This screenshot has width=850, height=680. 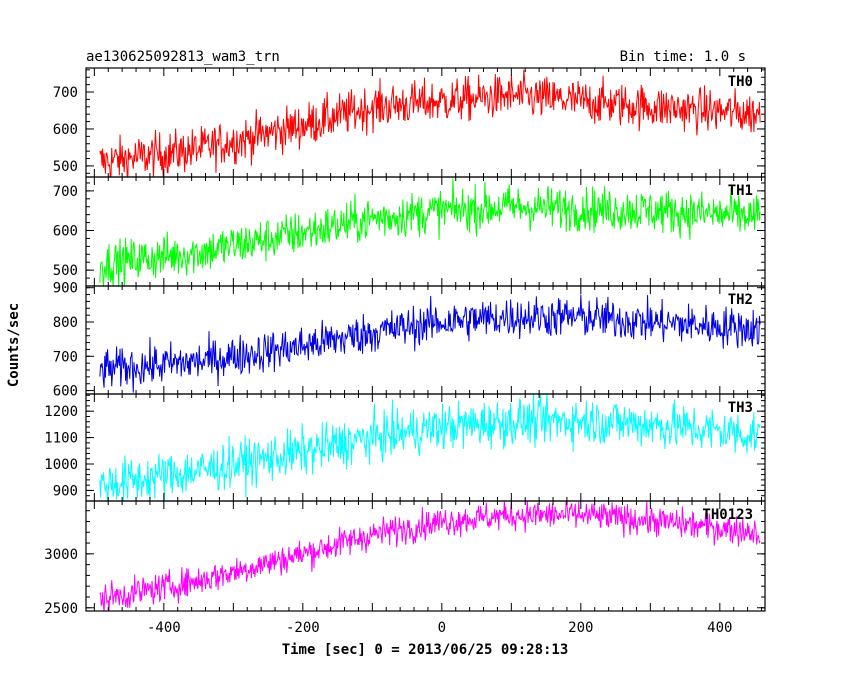 I want to click on series-line-th1, so click(x=430, y=232).